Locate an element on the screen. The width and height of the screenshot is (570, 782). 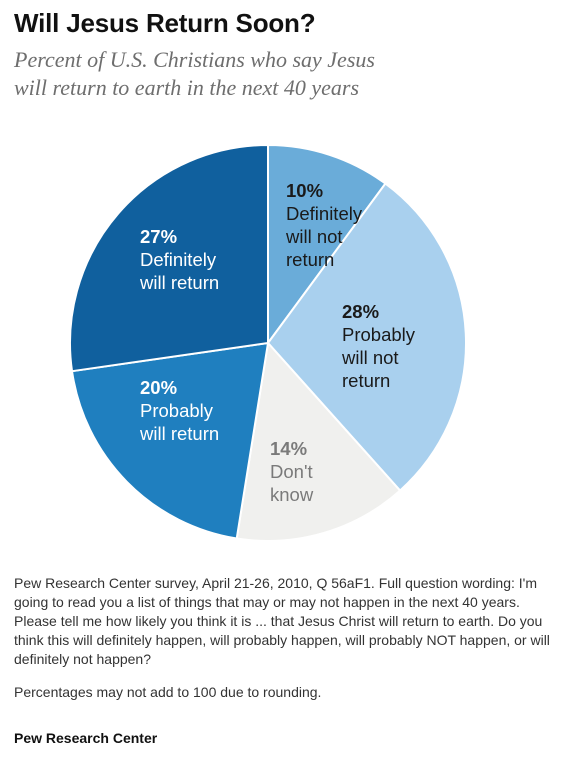
slice-value-3: 20% is located at coordinates (158, 387).